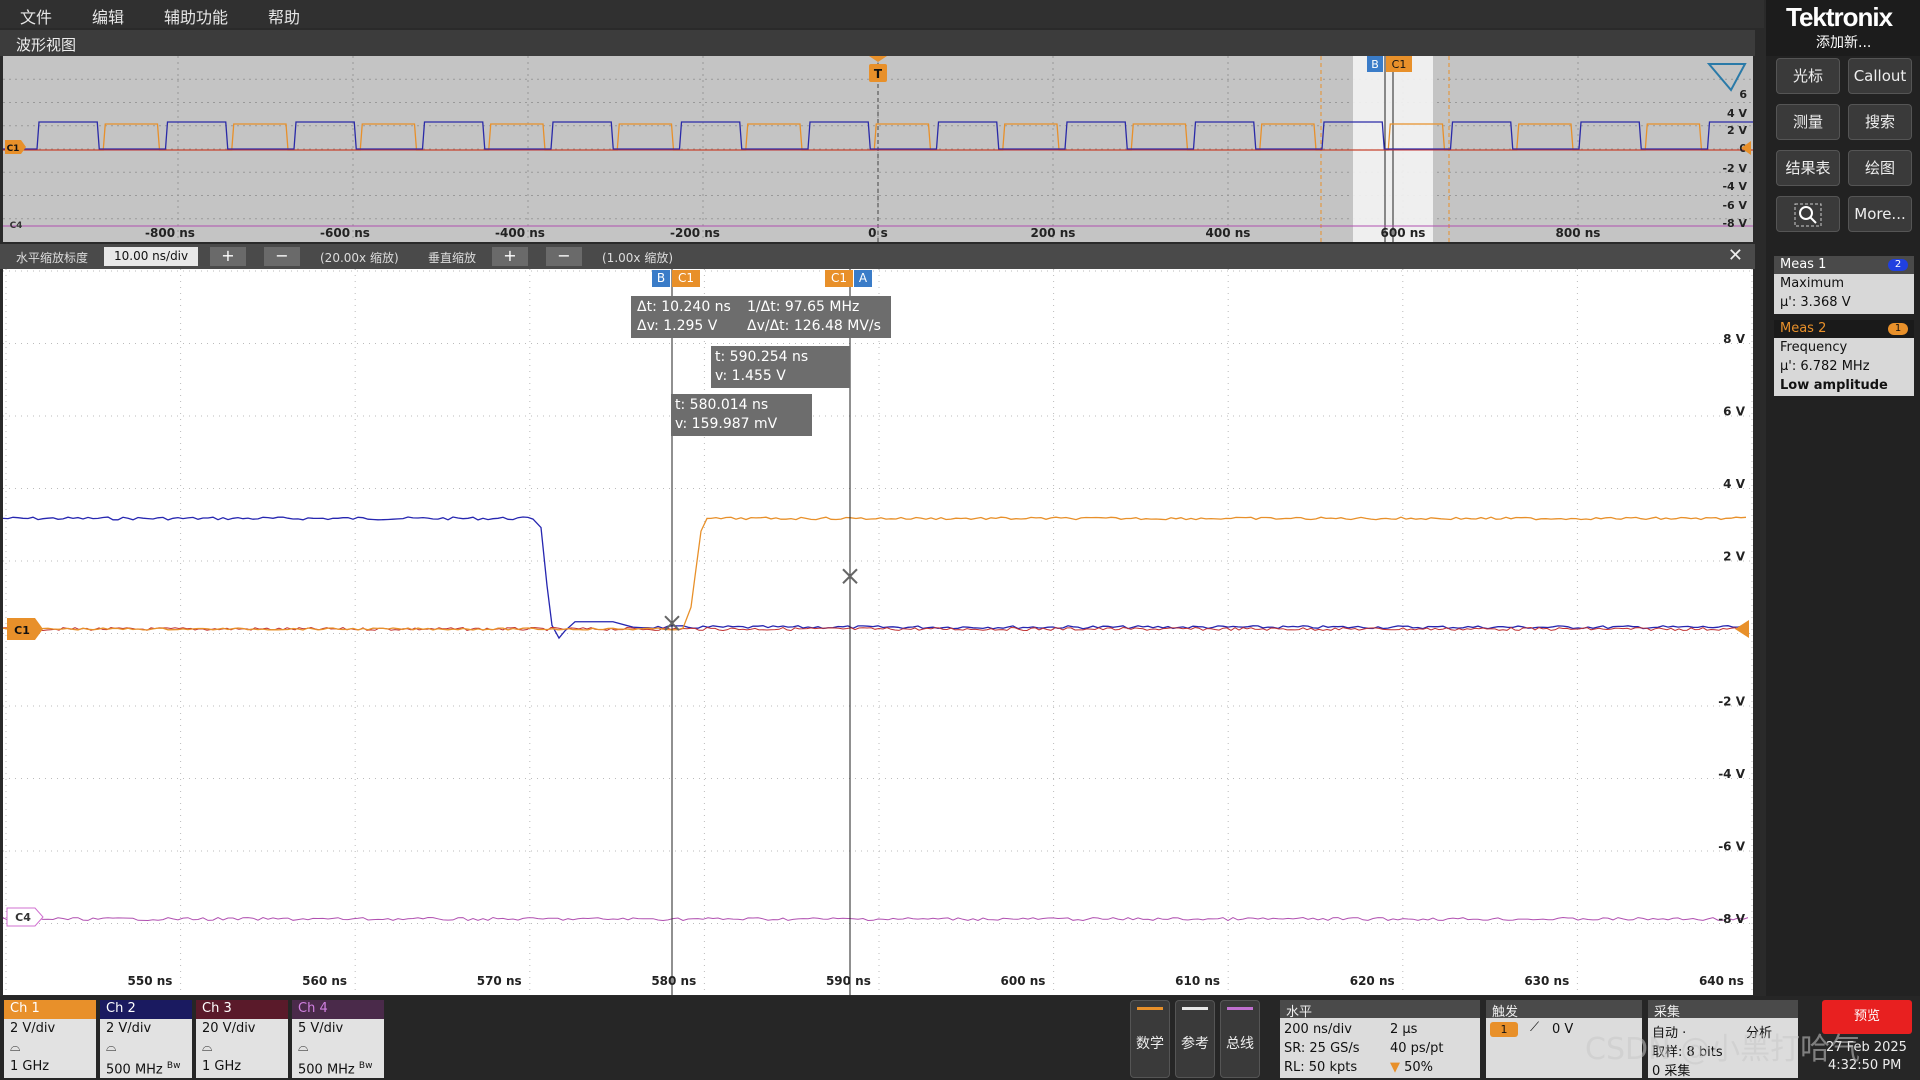  I want to click on trigger-title: 触发, so click(1564, 1010).